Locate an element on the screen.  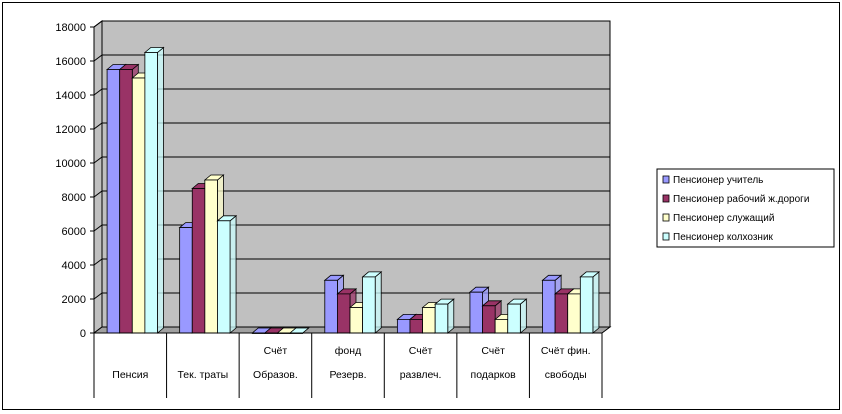
category-label: развлеч. is located at coordinates (421, 375).